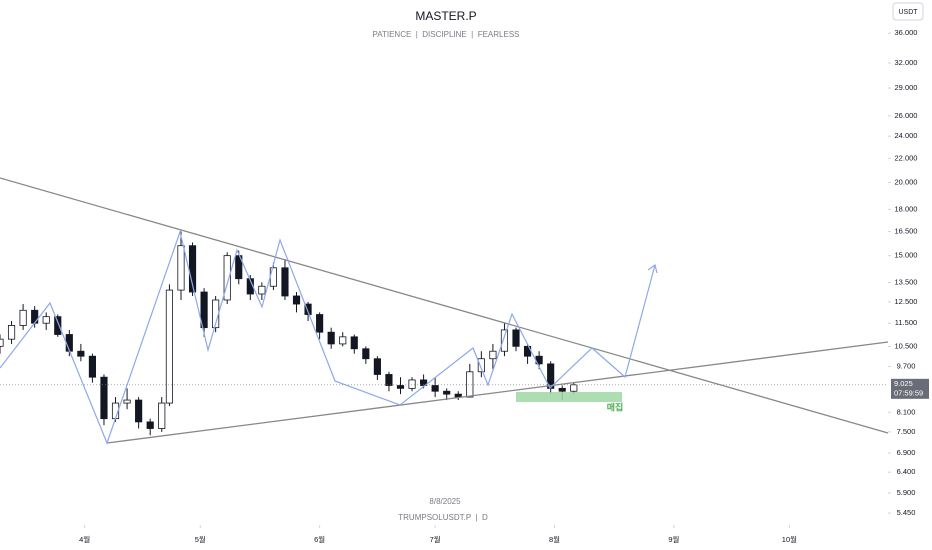 The image size is (932, 550). I want to click on y-tick-label: 10.500, so click(906, 345).